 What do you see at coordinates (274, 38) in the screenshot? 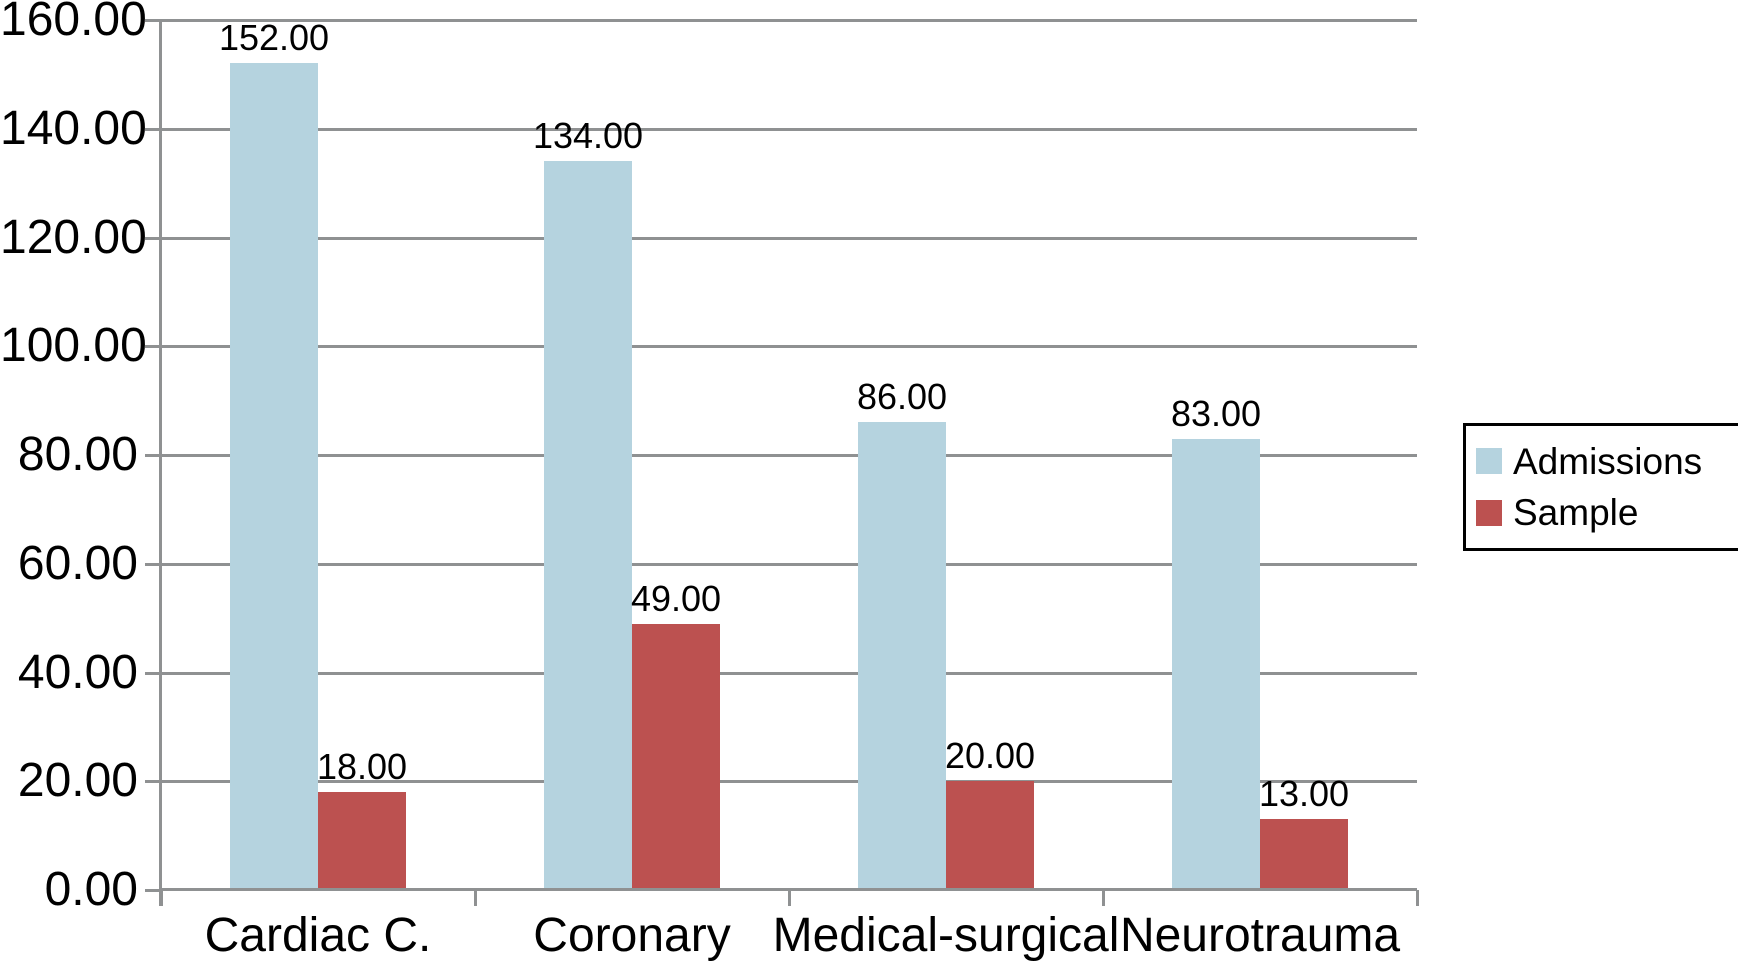
I see `value-label: 152.00` at bounding box center [274, 38].